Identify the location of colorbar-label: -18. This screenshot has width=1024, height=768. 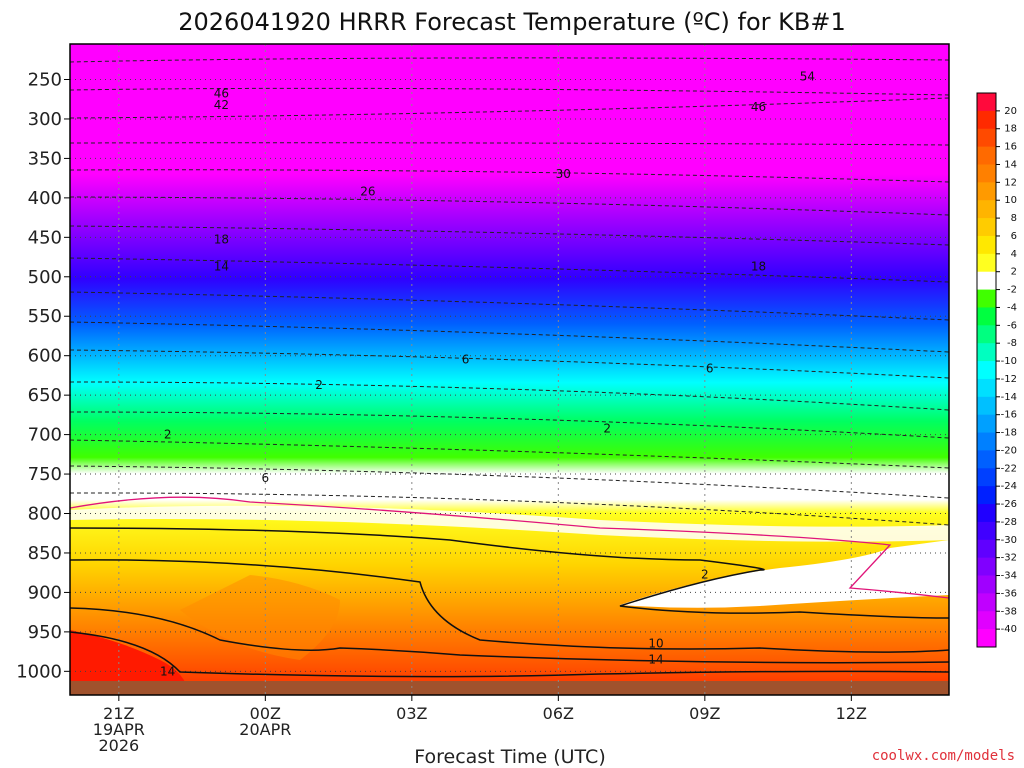
(1009, 433).